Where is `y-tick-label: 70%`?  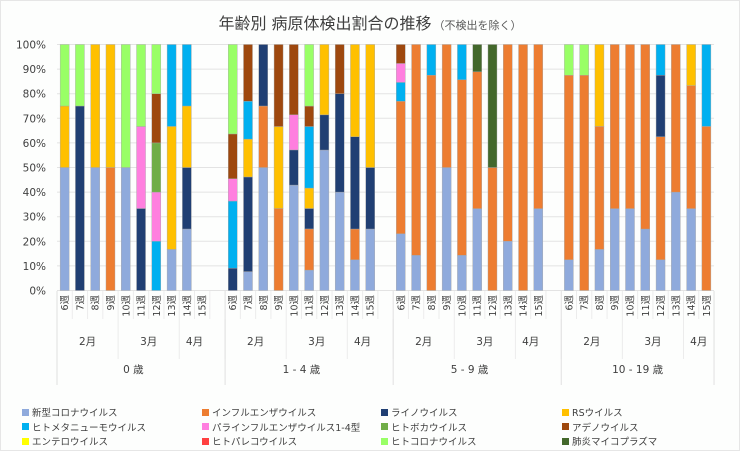 y-tick-label: 70% is located at coordinates (34, 119).